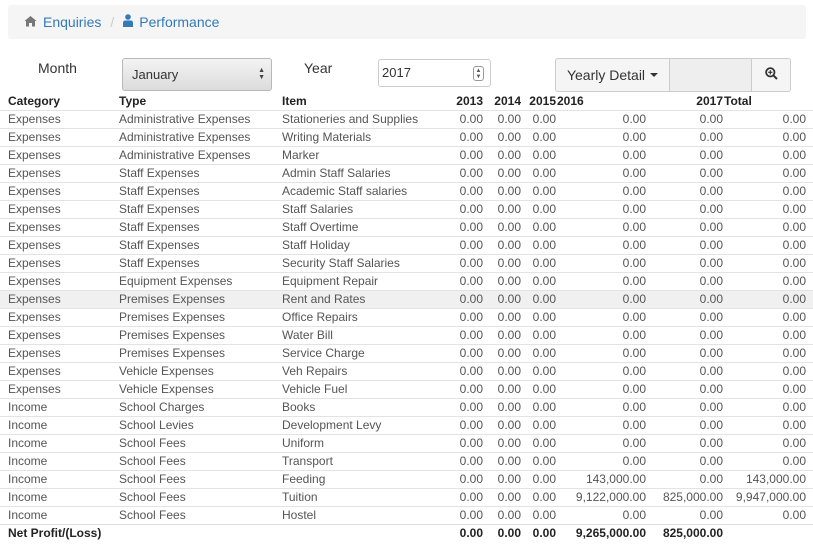 The height and width of the screenshot is (552, 813). I want to click on cell-item: Staff Salaries, so click(359, 208).